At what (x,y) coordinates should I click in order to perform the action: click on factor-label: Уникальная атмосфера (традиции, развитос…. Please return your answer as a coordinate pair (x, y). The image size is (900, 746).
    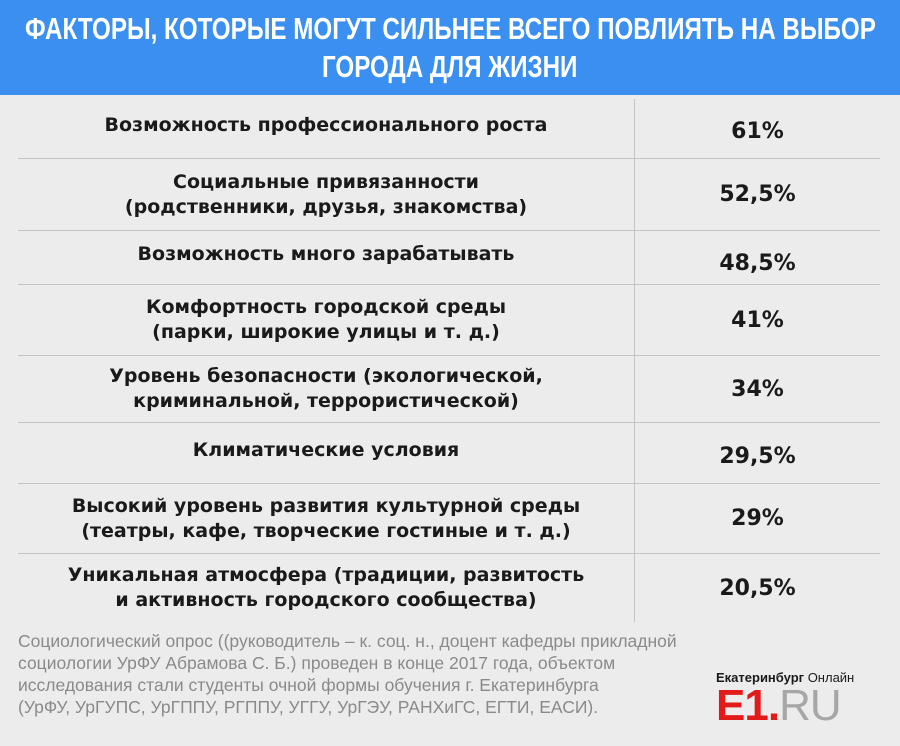
    Looking at the image, I should click on (326, 575).